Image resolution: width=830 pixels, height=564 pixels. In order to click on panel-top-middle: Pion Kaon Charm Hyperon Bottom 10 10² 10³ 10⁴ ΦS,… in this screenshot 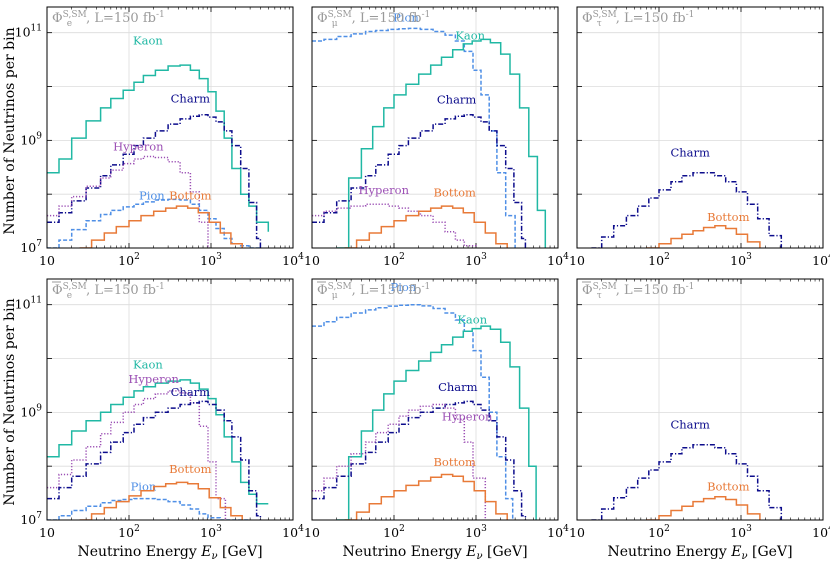, I will do `click(436, 137)`.